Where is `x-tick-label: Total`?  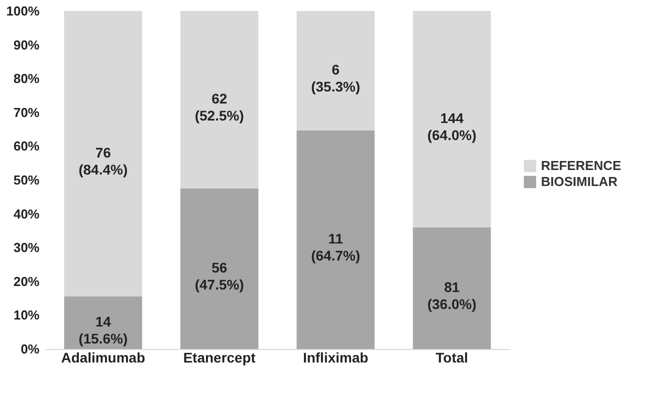
x-tick-label: Total is located at coordinates (452, 358).